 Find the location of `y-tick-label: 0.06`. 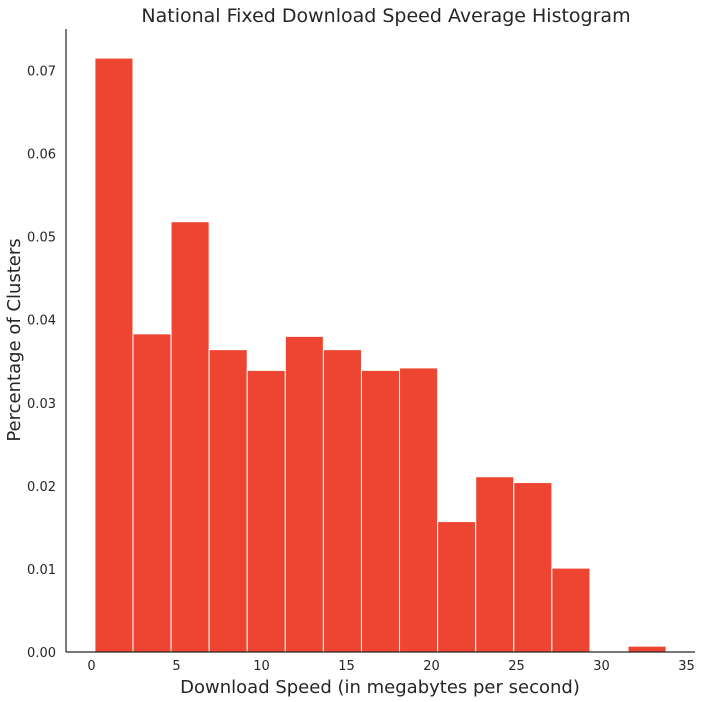

y-tick-label: 0.06 is located at coordinates (41, 155).